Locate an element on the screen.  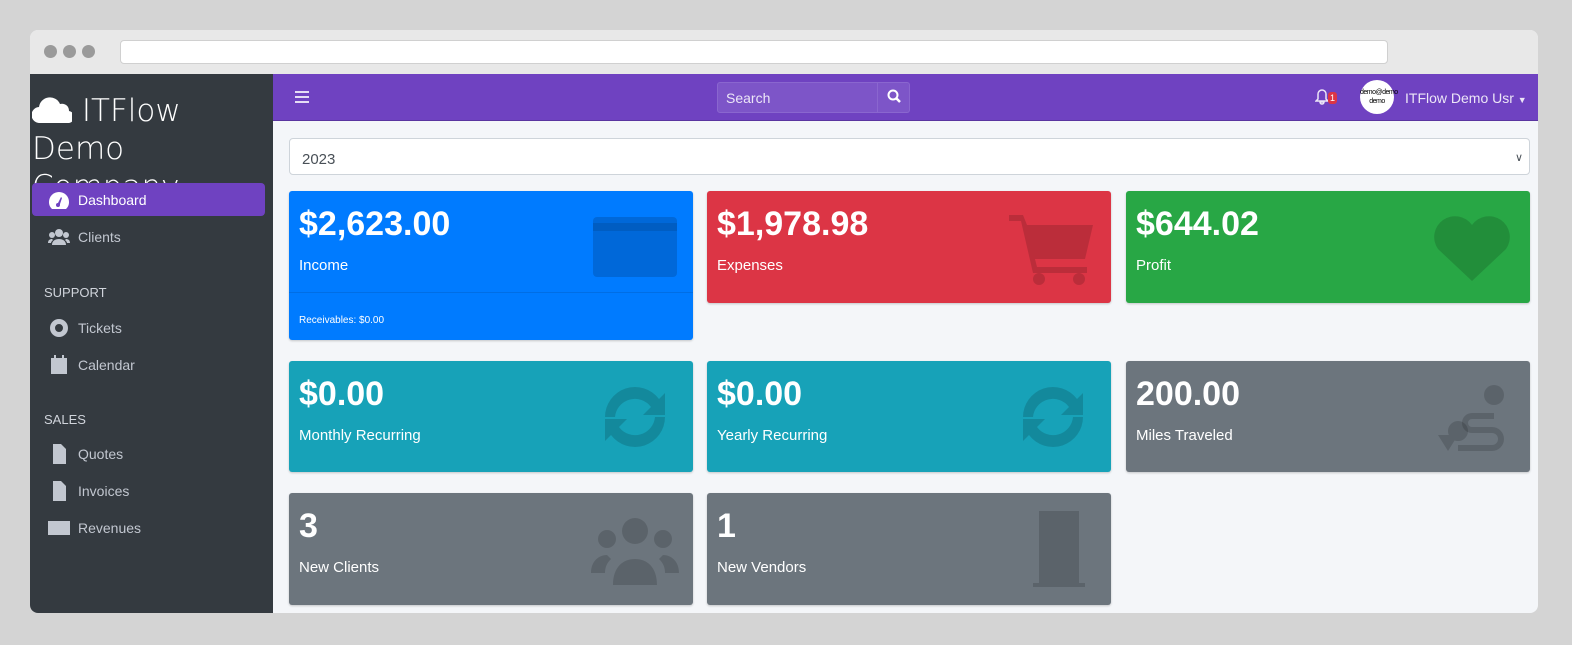
life-ring-icon is located at coordinates (59, 327).